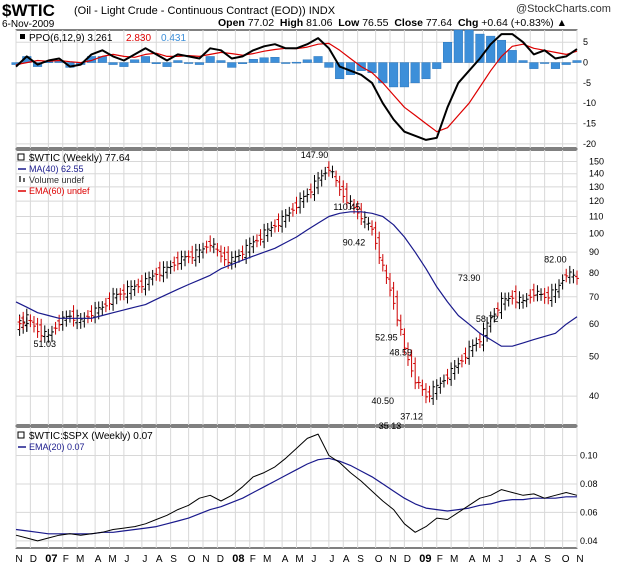 Image resolution: width=620 pixels, height=566 pixels. Describe the element at coordinates (468, 23) in the screenshot. I see `chg-label: Chg` at that location.